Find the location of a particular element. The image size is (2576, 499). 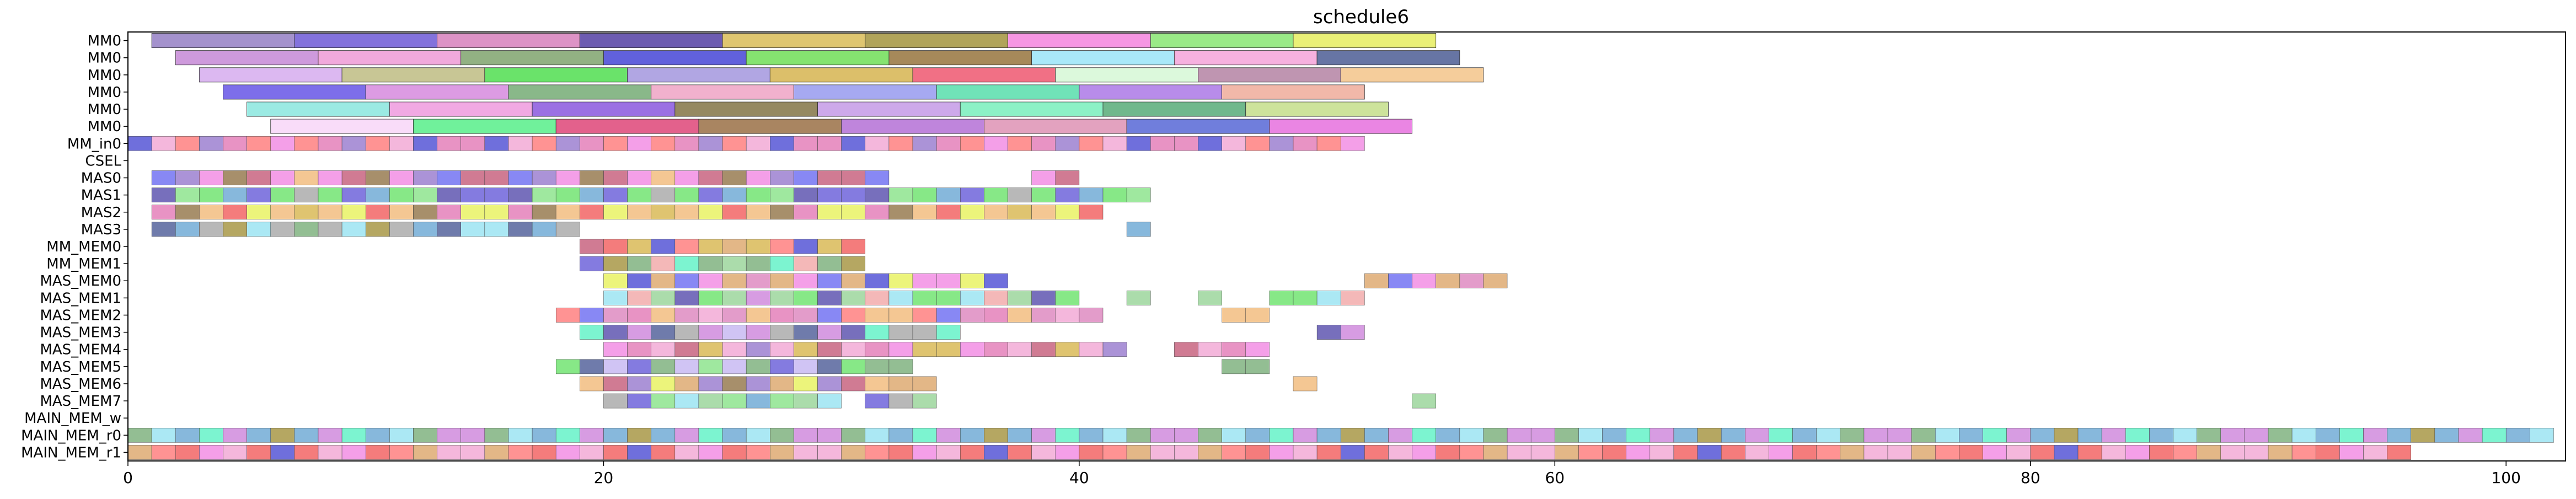

y-tick-label-15: MAS_MEM1 is located at coordinates (80, 298).